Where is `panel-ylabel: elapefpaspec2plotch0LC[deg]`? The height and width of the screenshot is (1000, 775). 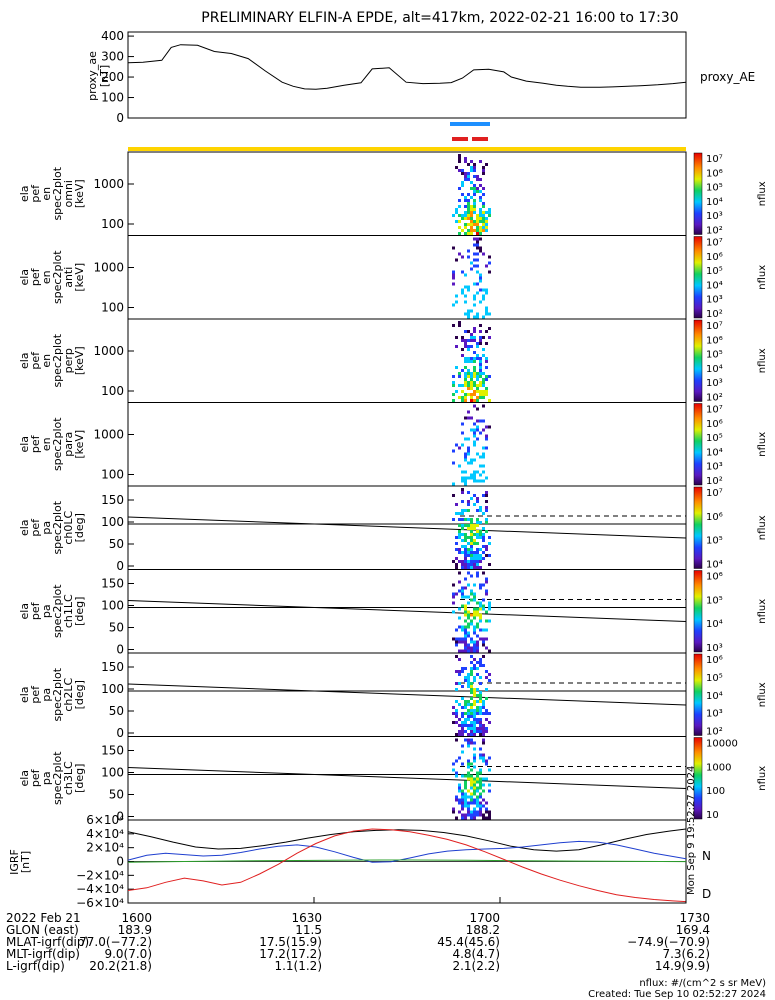
panel-ylabel: elapefpaspec2plotch0LC[deg] is located at coordinates (52, 527).